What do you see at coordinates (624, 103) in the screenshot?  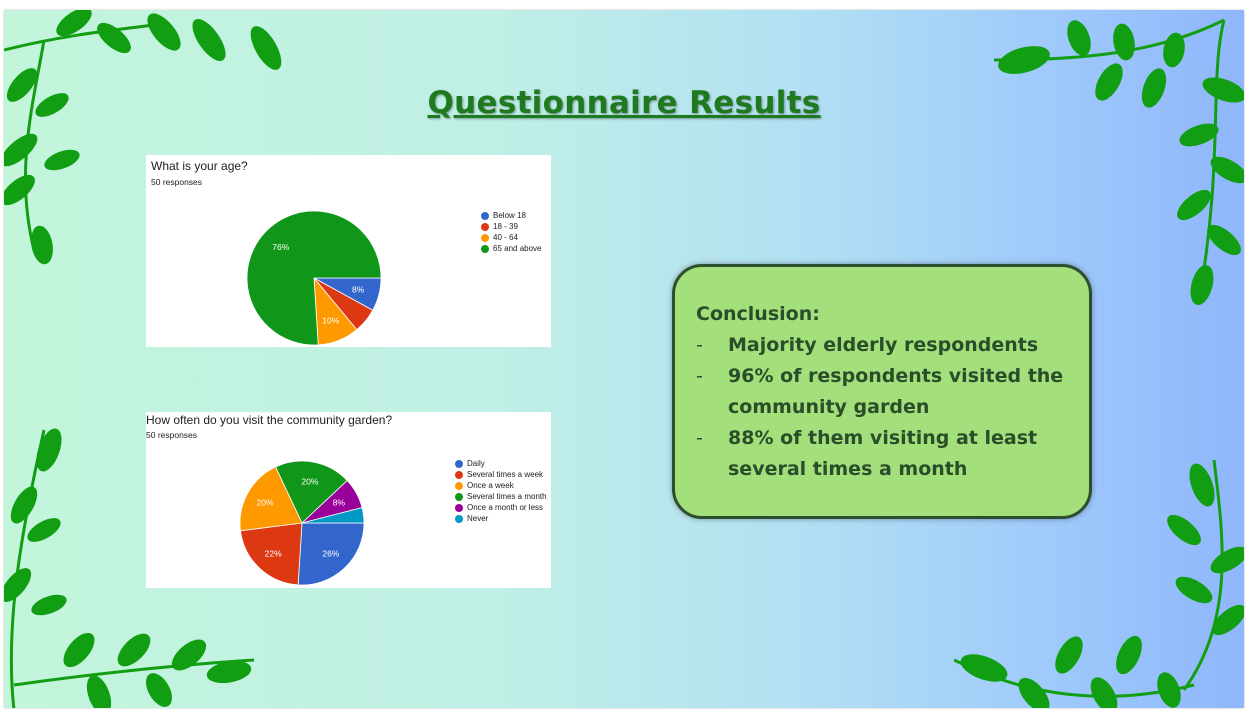 I see `slide-title: Questionnaire Results` at bounding box center [624, 103].